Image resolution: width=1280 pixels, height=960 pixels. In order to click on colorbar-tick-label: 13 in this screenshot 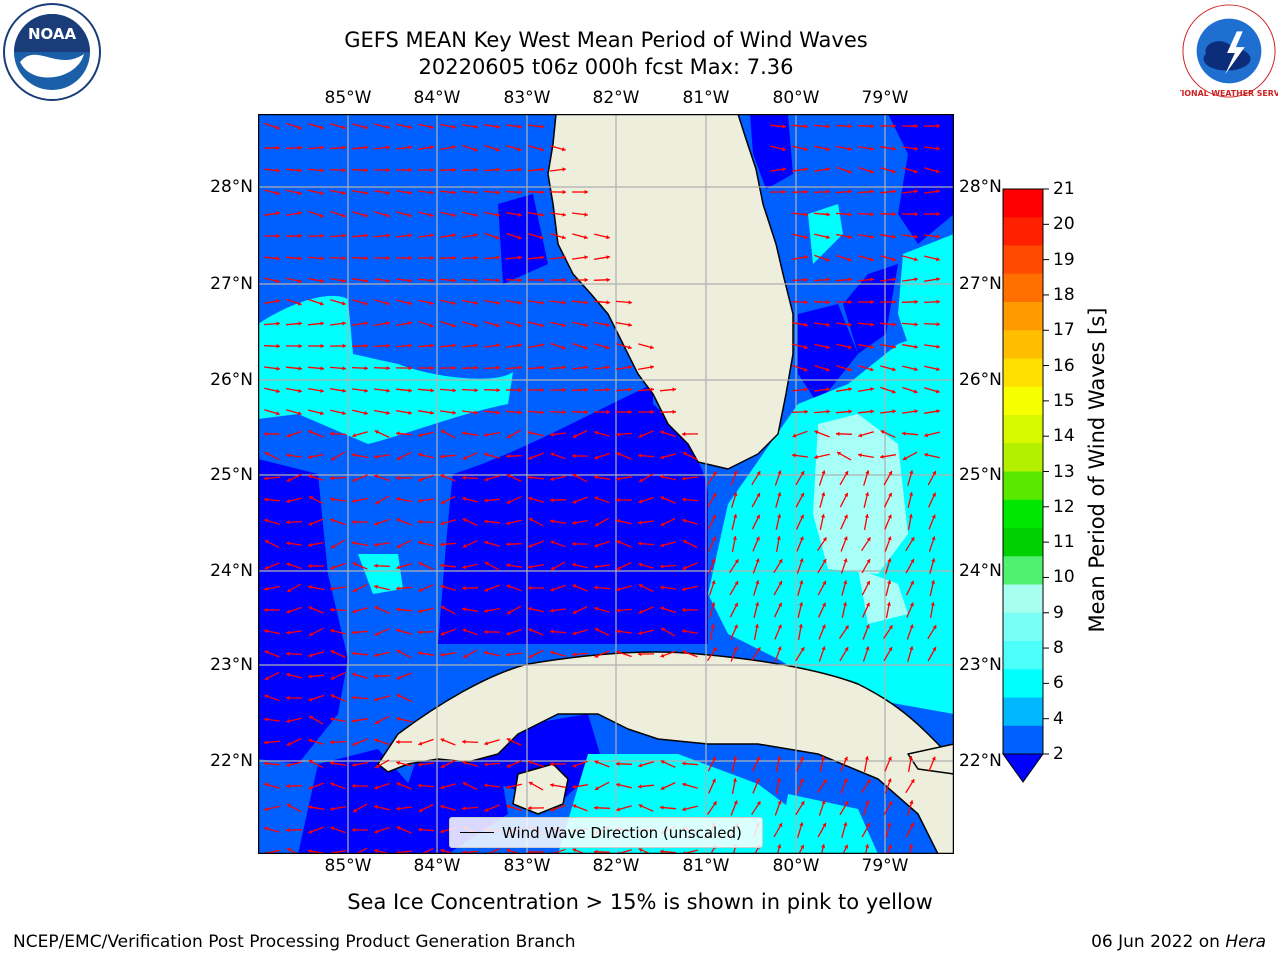, I will do `click(1064, 471)`.